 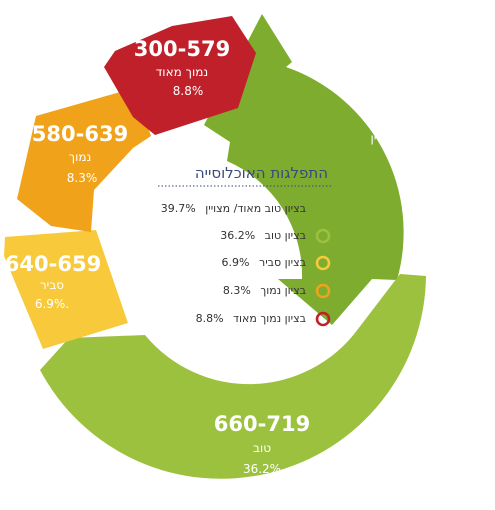 I want to click on svg-text: 8.8% בציון נמוך מאוד, so click(x=251, y=318).